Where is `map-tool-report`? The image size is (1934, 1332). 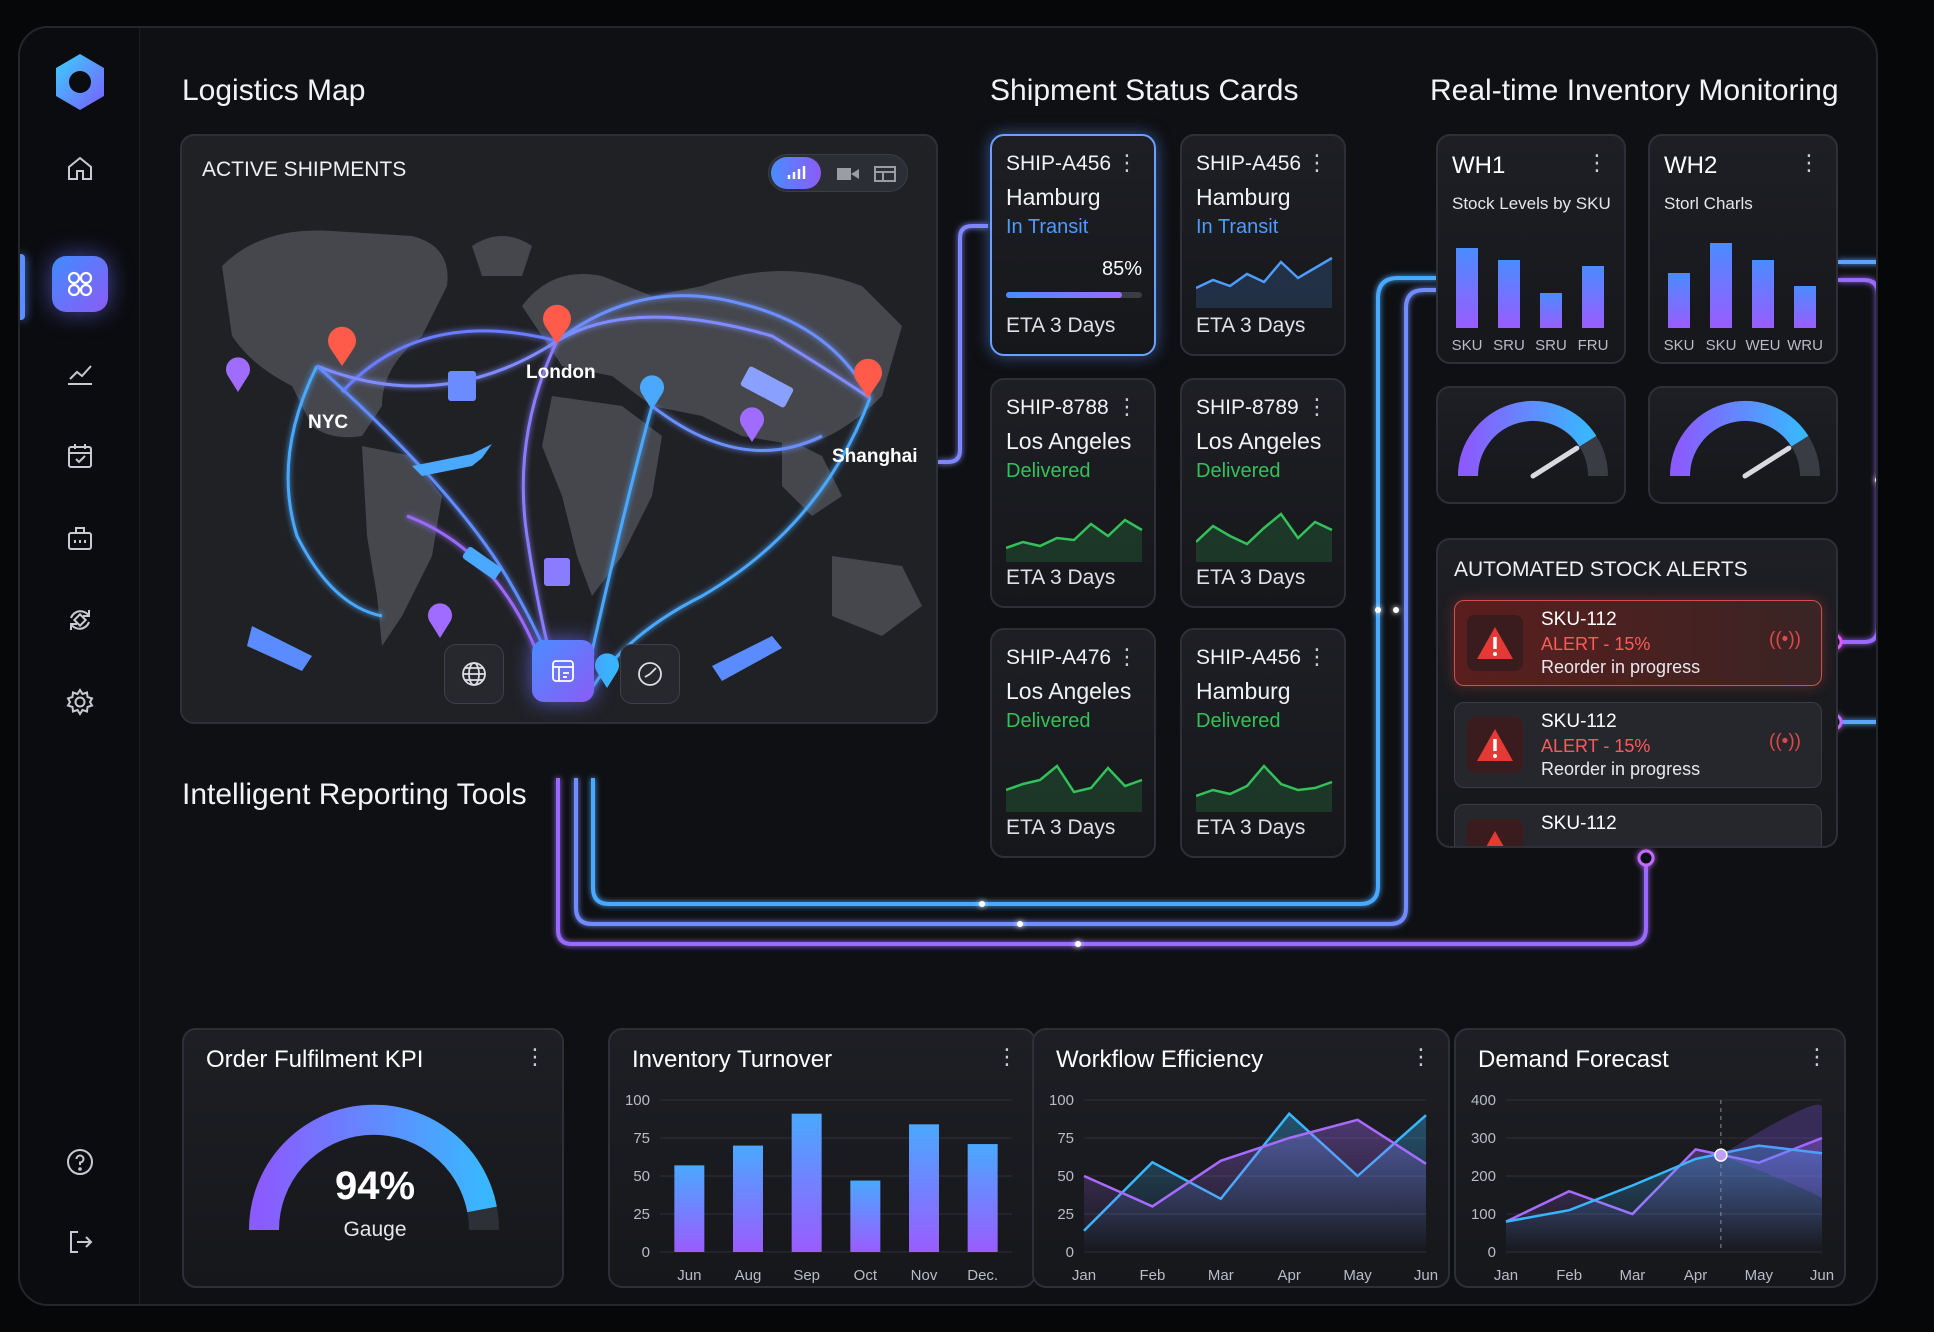
map-tool-report is located at coordinates (563, 671).